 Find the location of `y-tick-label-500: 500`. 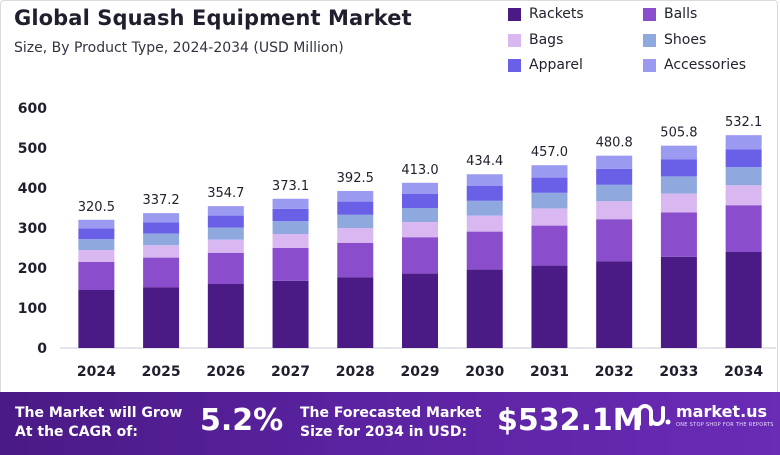

y-tick-label-500: 500 is located at coordinates (32, 149).